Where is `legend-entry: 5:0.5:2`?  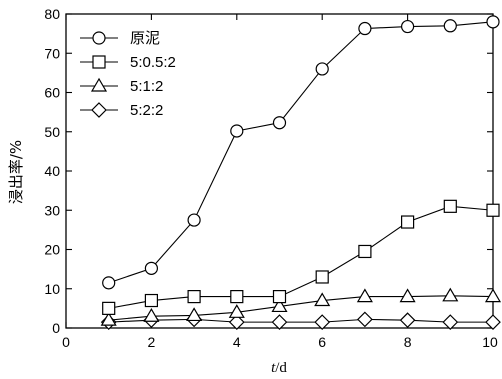
legend-entry: 5:0.5:2 is located at coordinates (128, 62).